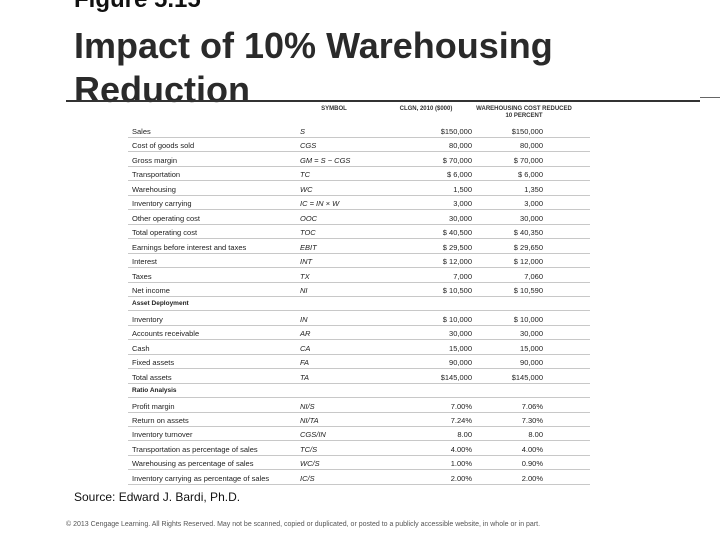  Describe the element at coordinates (195, 449) in the screenshot. I see `row-label: Transportation as percentage of sales` at that location.